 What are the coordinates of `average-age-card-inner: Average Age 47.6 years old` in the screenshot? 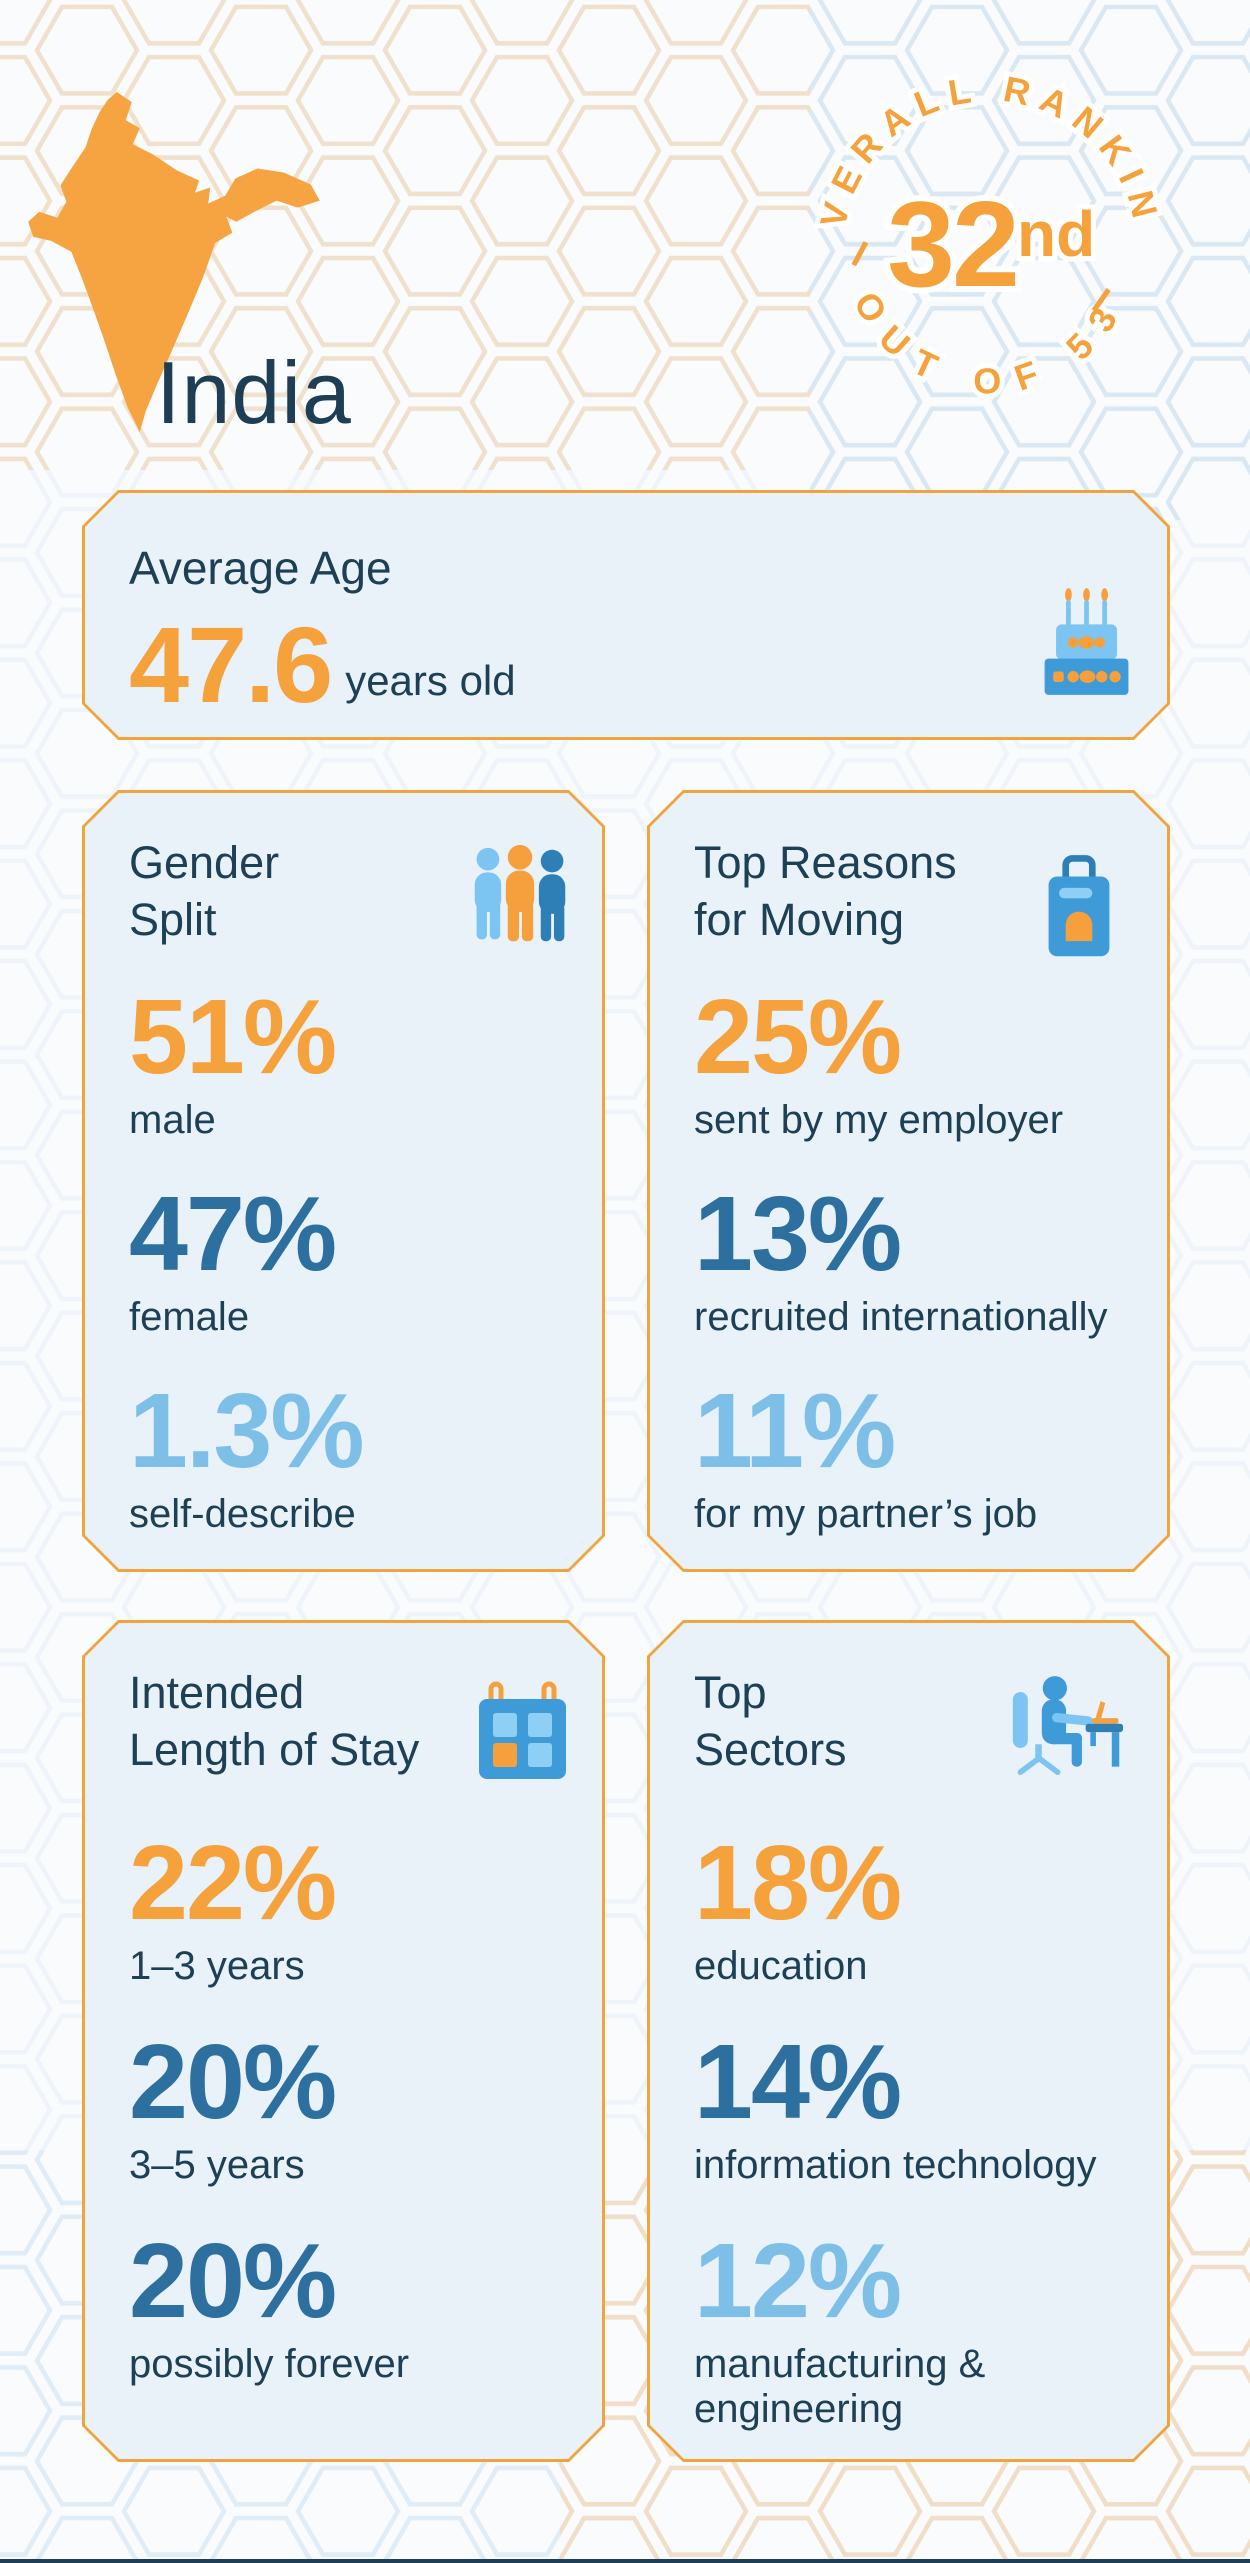 It's located at (626, 615).